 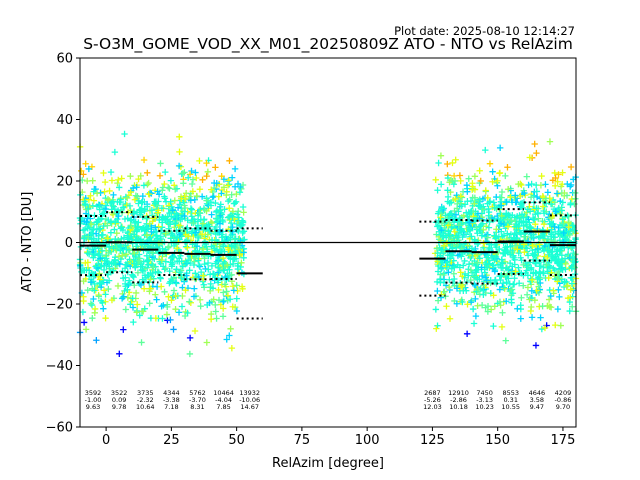 What do you see at coordinates (367, 440) in the screenshot?
I see `x-tick-label: 100` at bounding box center [367, 440].